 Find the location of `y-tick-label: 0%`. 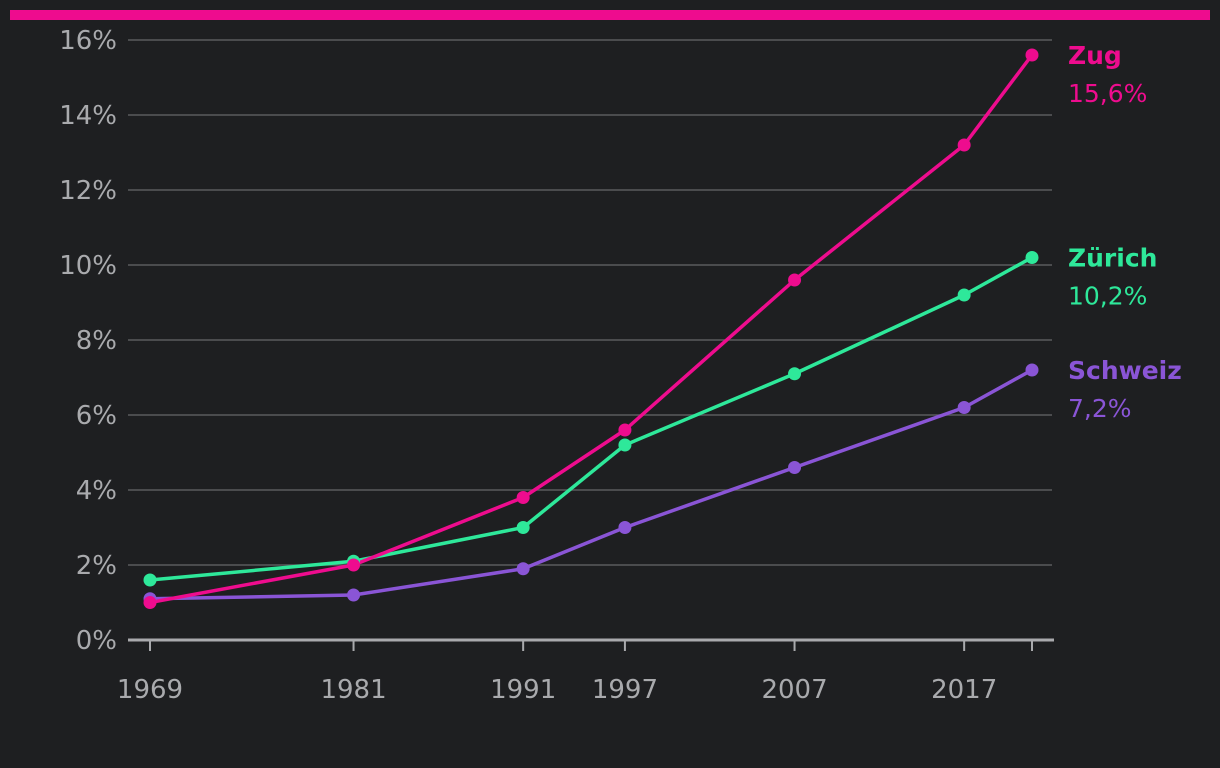

y-tick-label: 0% is located at coordinates (96, 641).